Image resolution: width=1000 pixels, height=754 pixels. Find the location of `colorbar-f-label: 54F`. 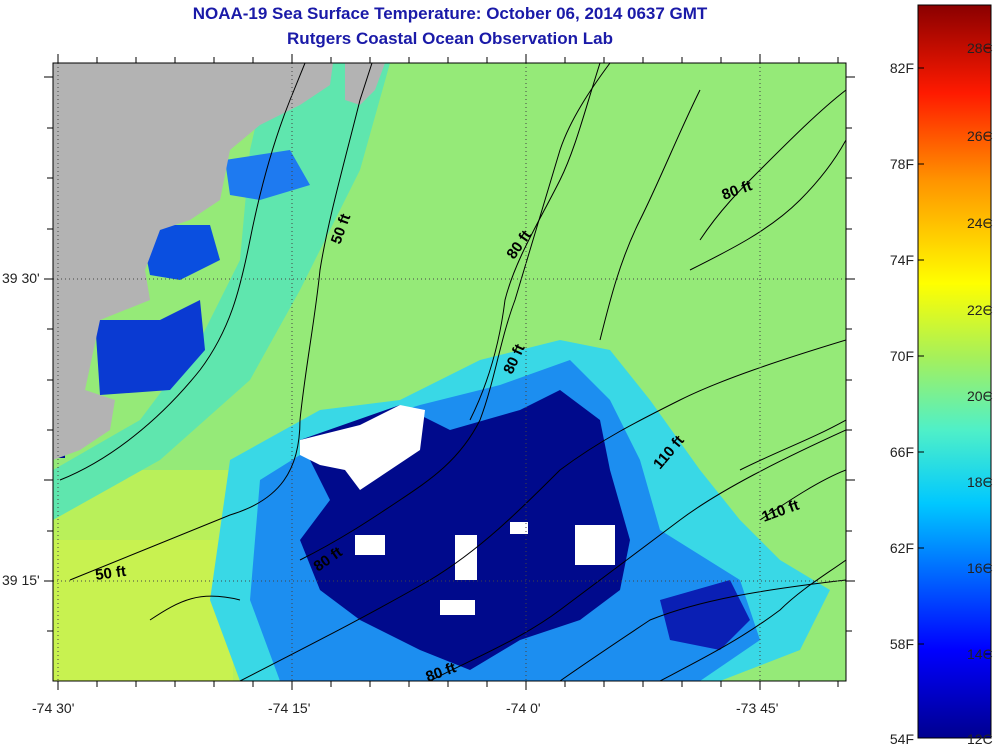

colorbar-f-label: 54F is located at coordinates (901, 739).